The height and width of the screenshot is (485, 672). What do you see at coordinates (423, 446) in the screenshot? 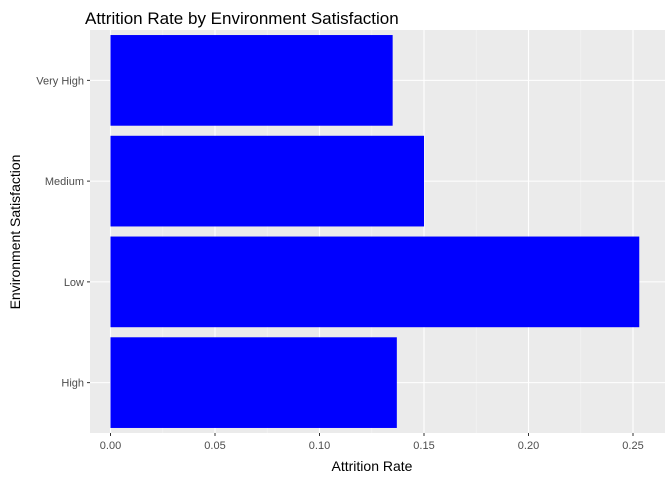
I see `x-tick-label: 0.15` at bounding box center [423, 446].